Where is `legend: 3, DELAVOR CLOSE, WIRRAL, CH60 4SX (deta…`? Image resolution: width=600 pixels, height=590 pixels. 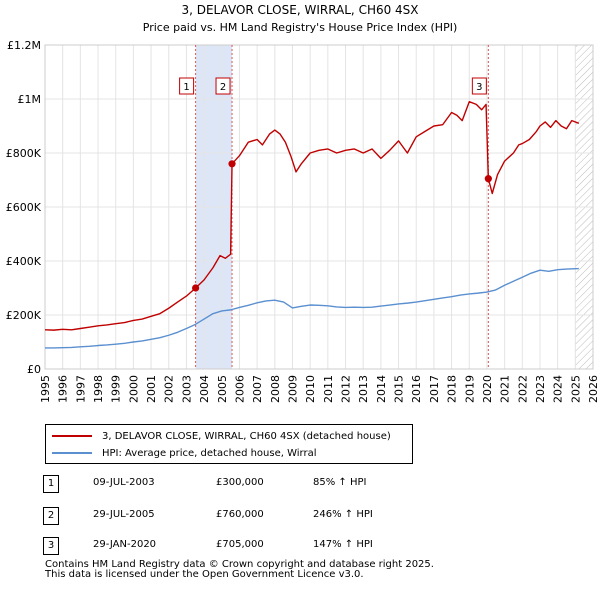
legend: 3, DELAVOR CLOSE, WIRRAL, CH60 4SX (deta… is located at coordinates (229, 444).